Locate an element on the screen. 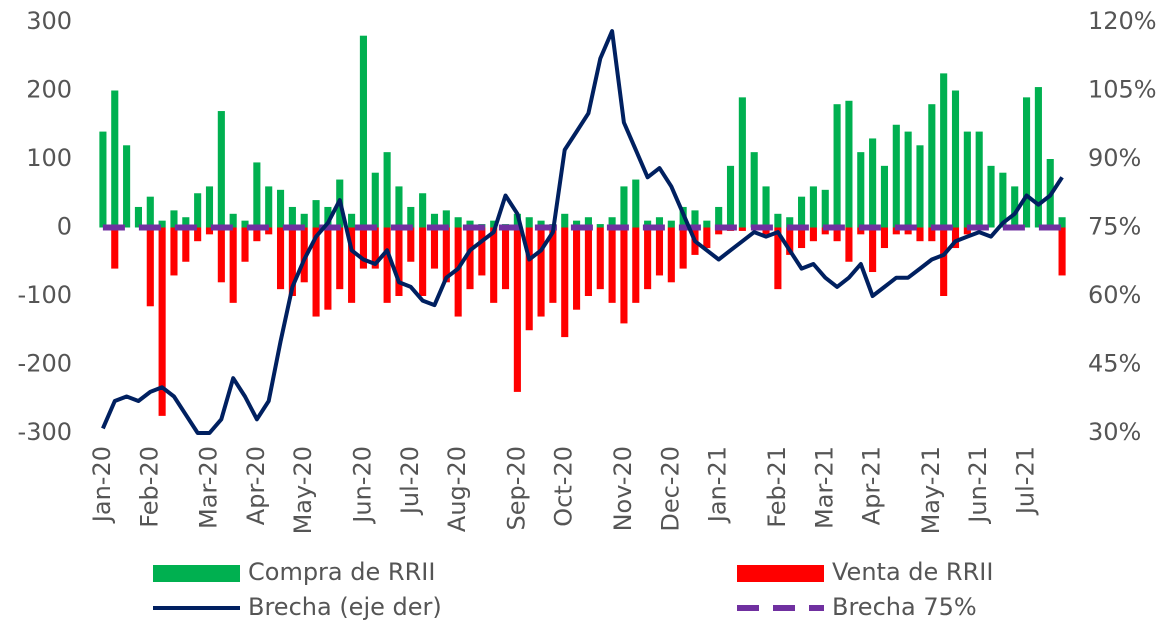  y2-tick-label: 60% is located at coordinates (1114, 295).